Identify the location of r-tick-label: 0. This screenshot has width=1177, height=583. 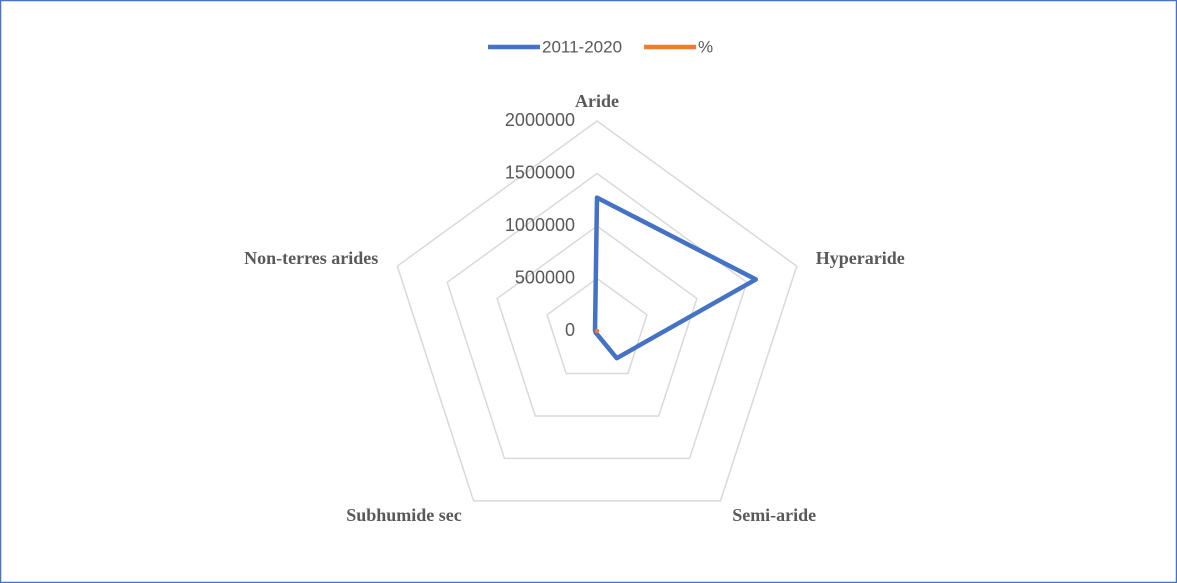
(570, 330).